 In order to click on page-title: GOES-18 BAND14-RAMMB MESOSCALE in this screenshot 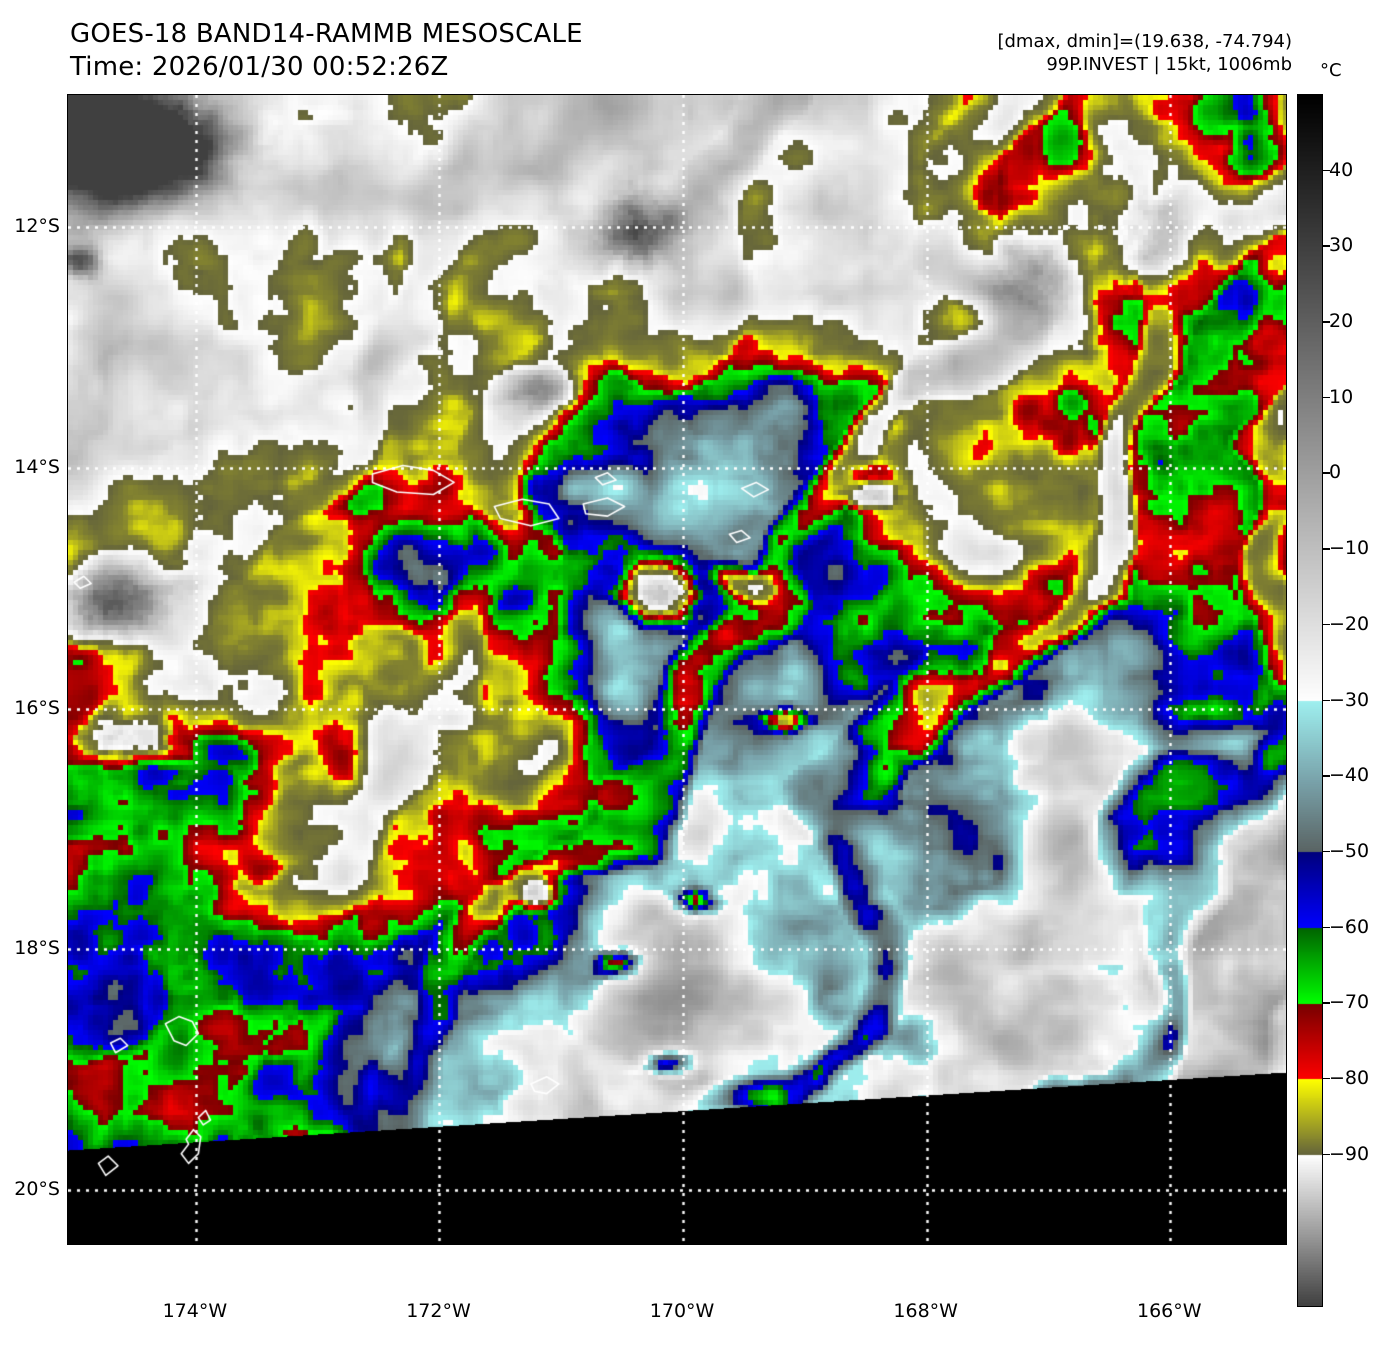, I will do `click(326, 34)`.